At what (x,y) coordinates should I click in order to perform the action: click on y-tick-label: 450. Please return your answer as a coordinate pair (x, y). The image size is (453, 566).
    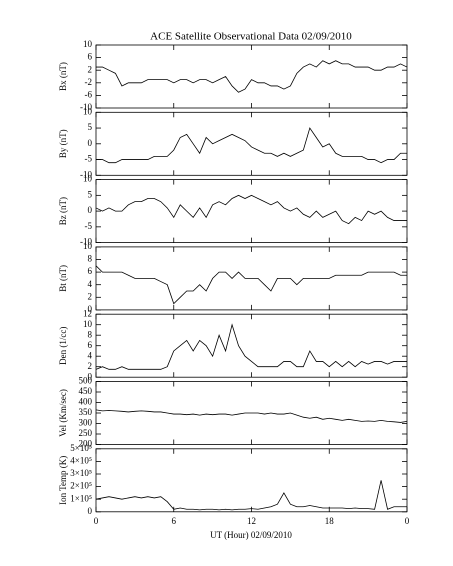
    Looking at the image, I should click on (86, 391).